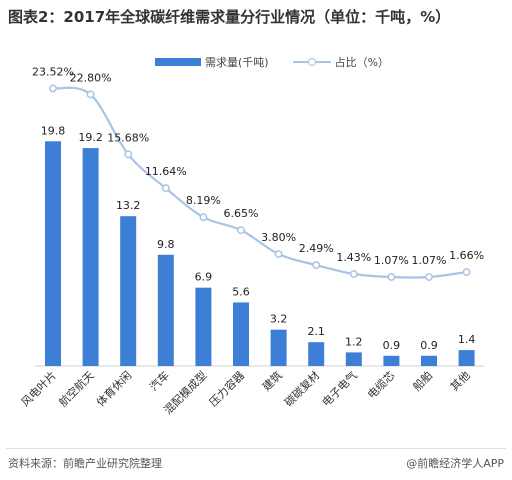 This screenshot has height=480, width=512. I want to click on bar-value-label-11: 1.4, so click(467, 339).